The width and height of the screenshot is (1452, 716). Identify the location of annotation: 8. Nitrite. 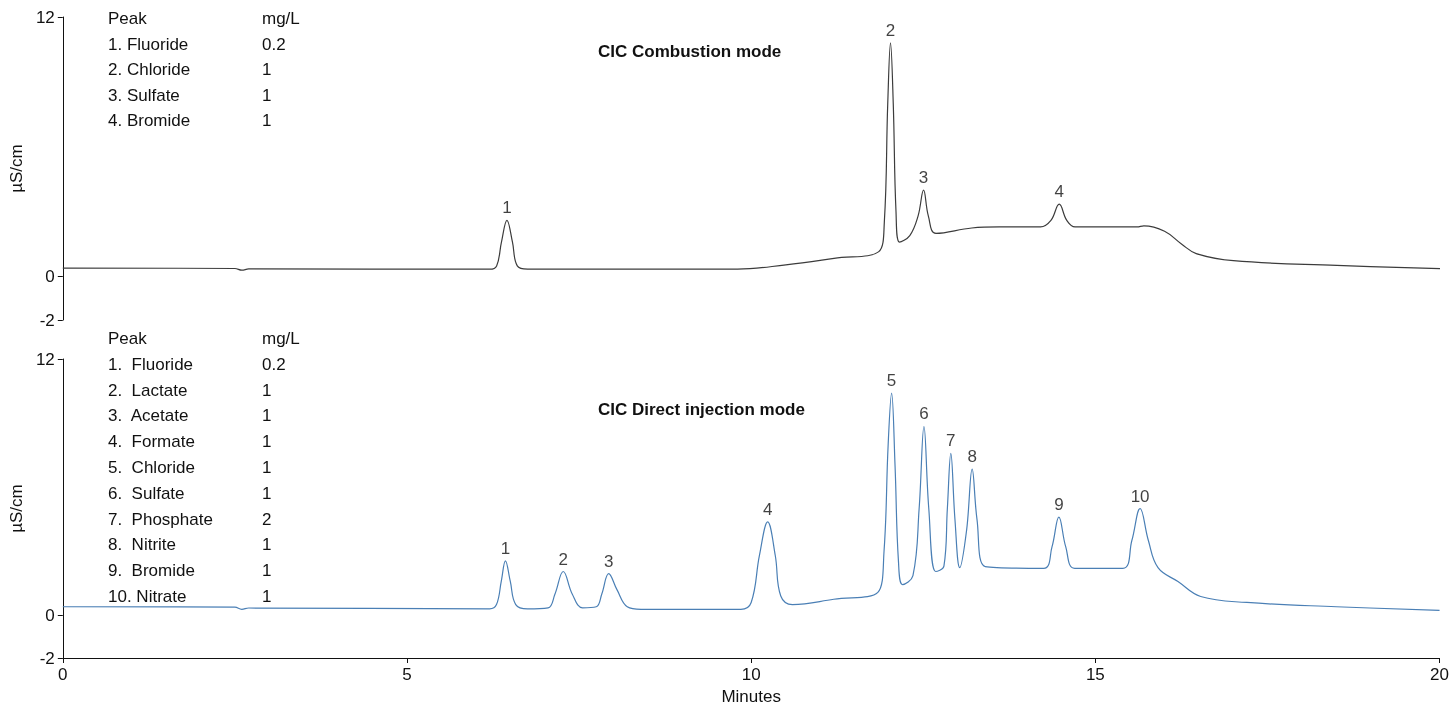
(142, 545).